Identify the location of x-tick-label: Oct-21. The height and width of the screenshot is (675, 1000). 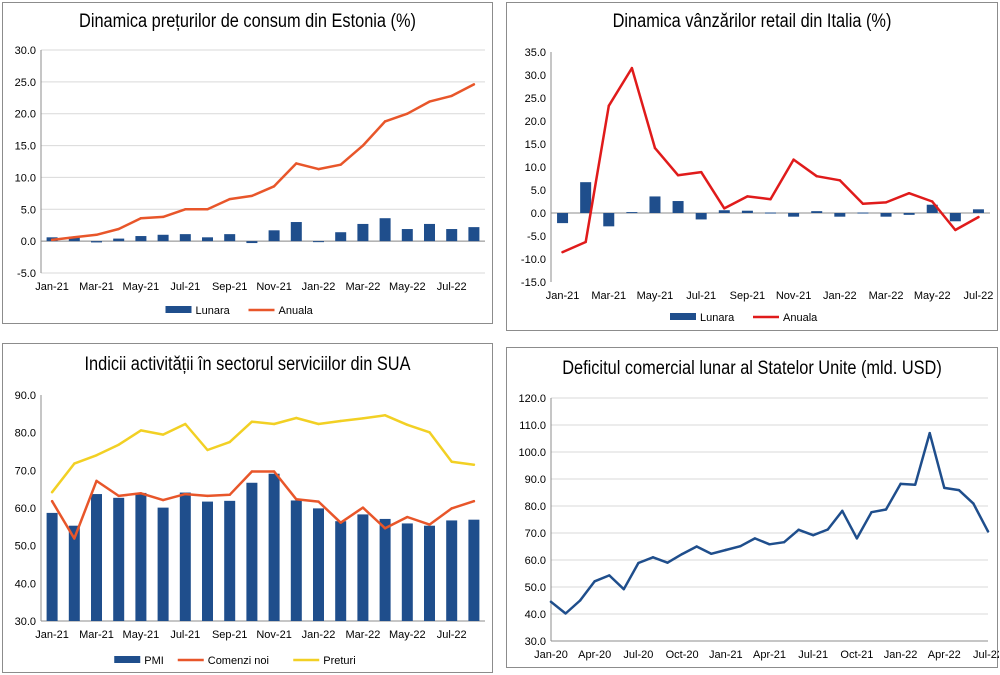
(856, 655).